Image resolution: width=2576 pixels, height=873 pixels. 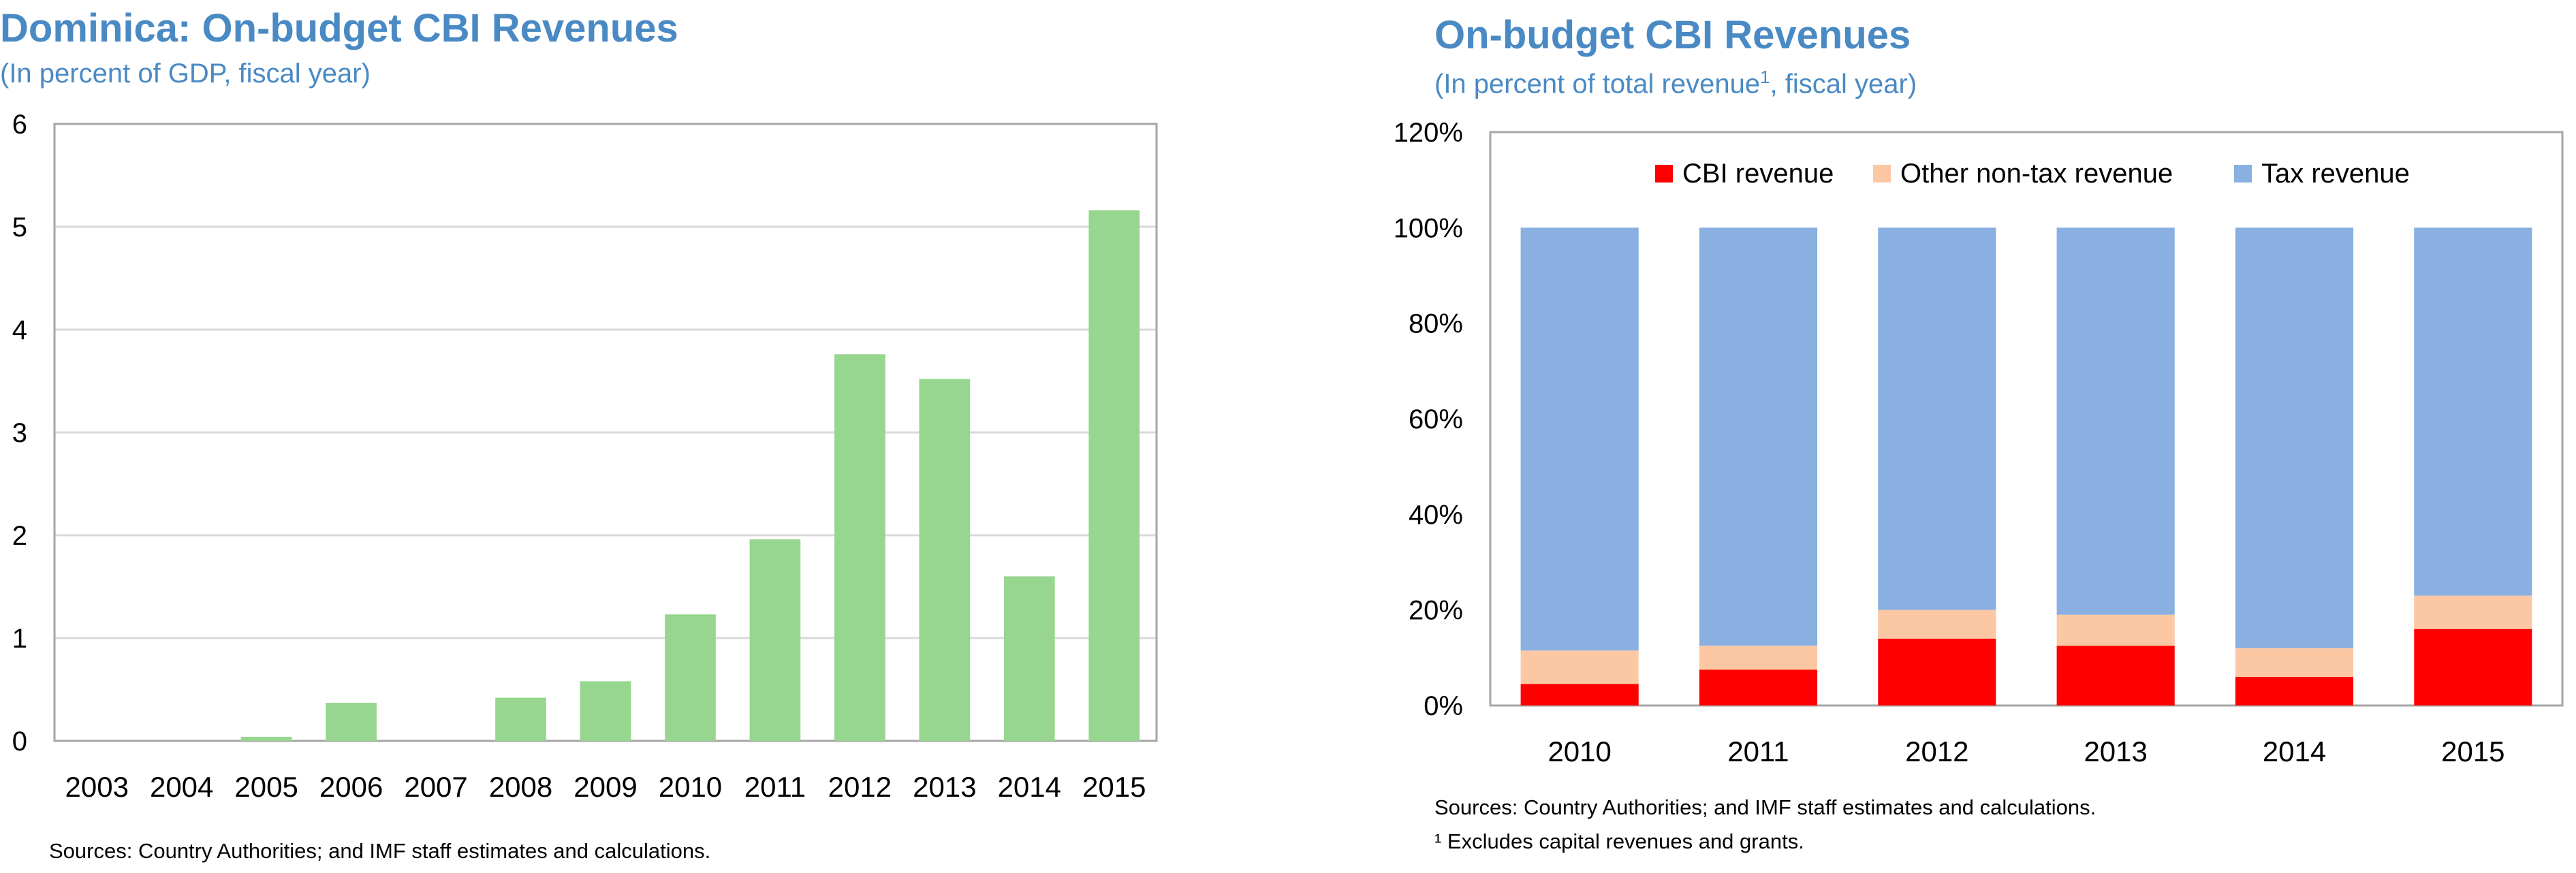 I want to click on left-y-tick-label: 4, so click(x=19, y=330).